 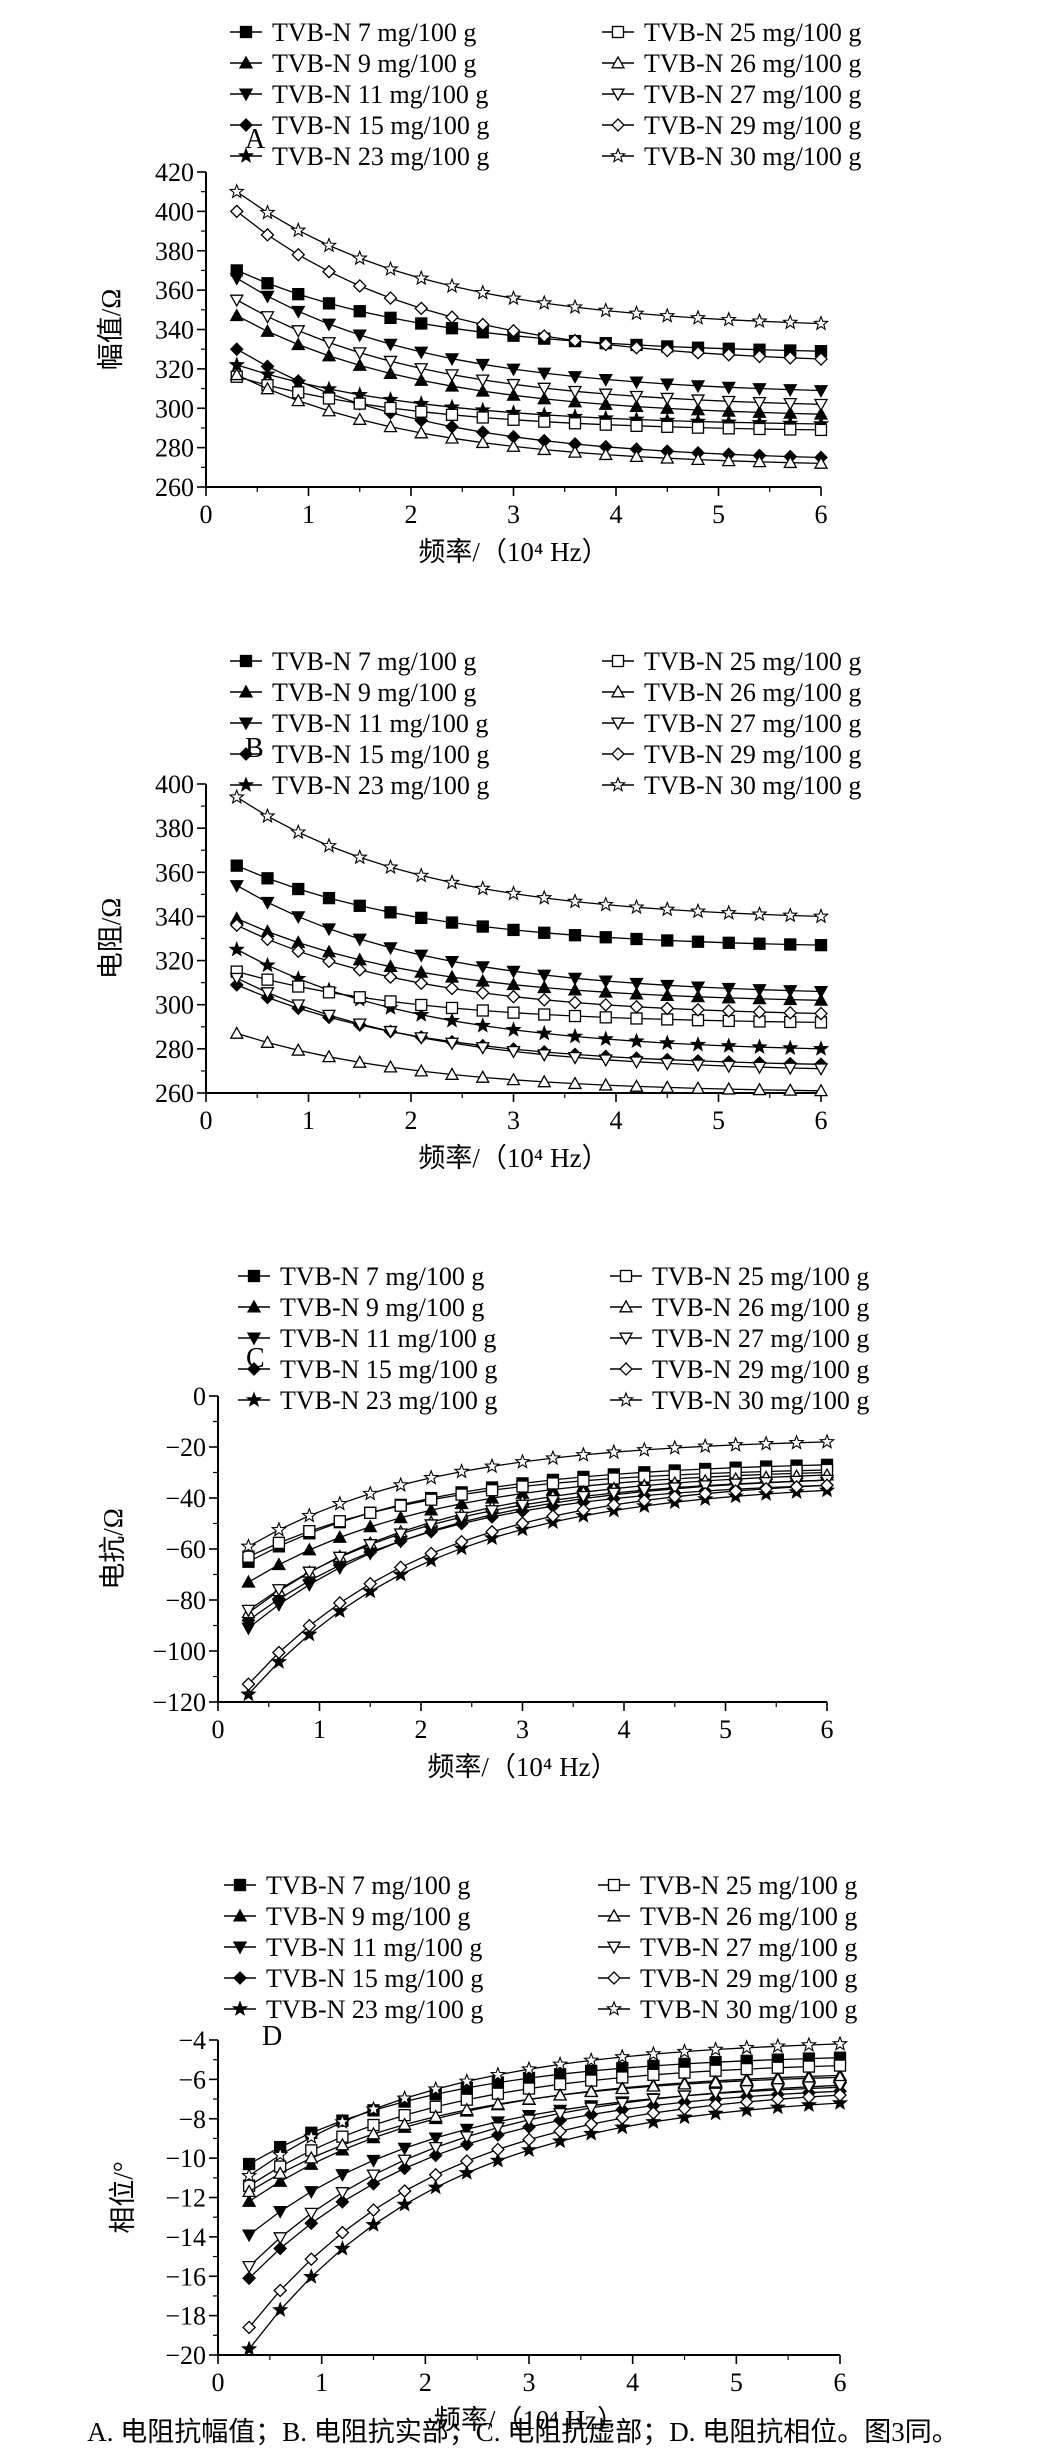 I want to click on y-tick-label: −60, so click(x=185, y=1549).